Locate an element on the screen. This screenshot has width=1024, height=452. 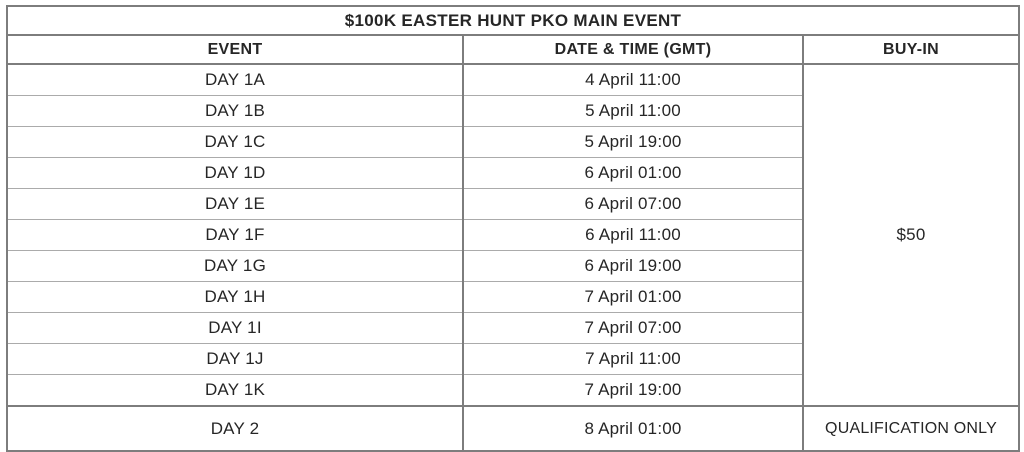
table-row: DAY 1H 7 April 01:00 is located at coordinates (513, 297).